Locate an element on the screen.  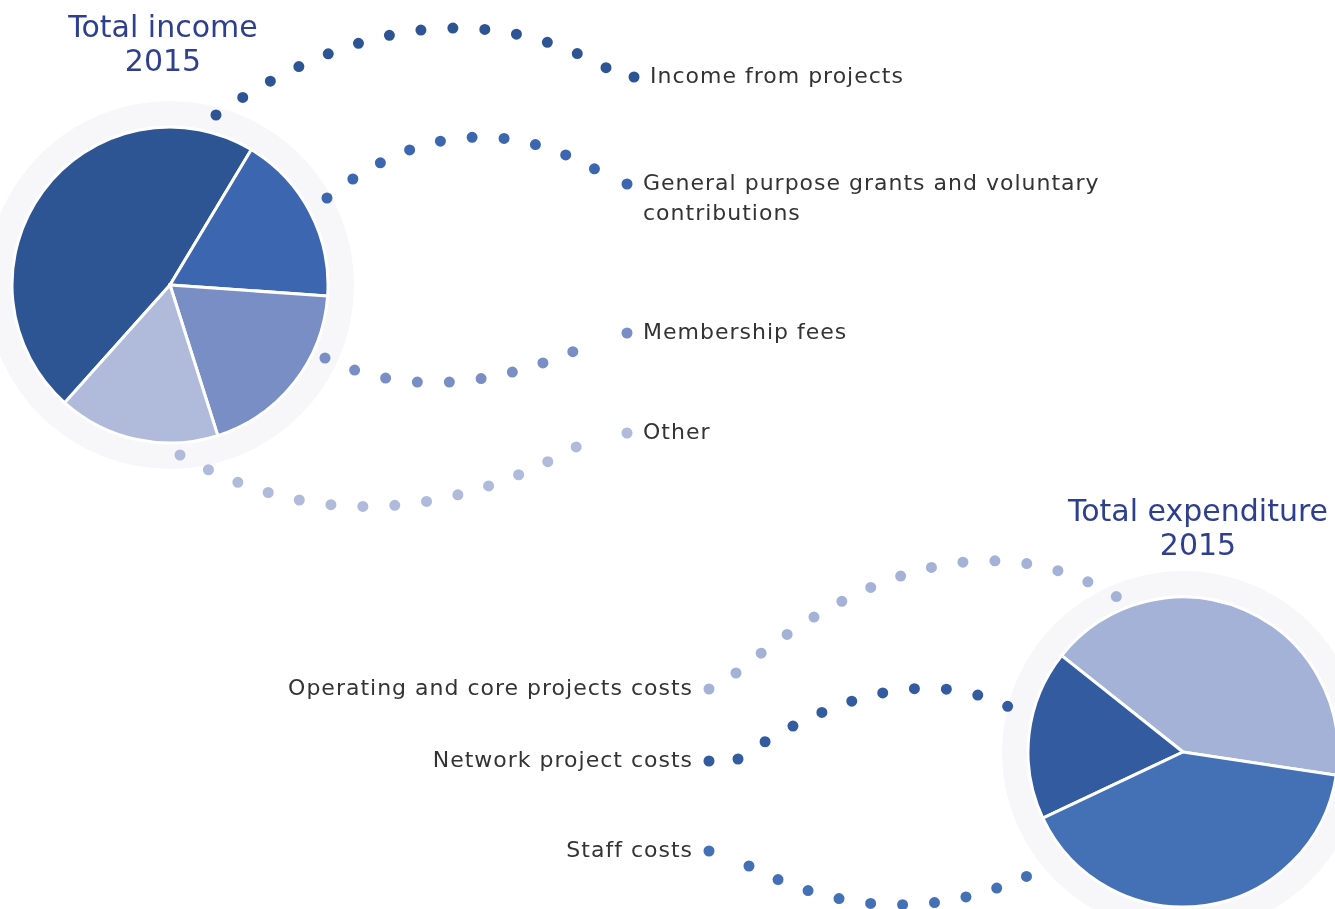
chart-title: Total expenditure 2015 is located at coordinates (1197, 527).